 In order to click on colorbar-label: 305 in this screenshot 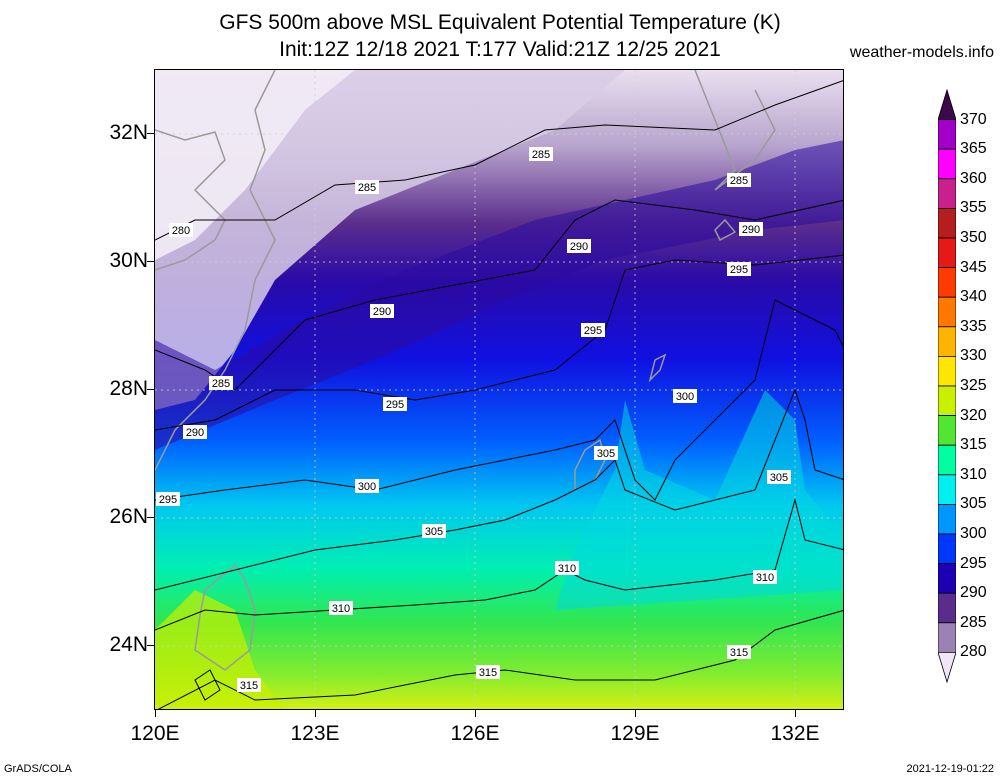, I will do `click(973, 504)`.